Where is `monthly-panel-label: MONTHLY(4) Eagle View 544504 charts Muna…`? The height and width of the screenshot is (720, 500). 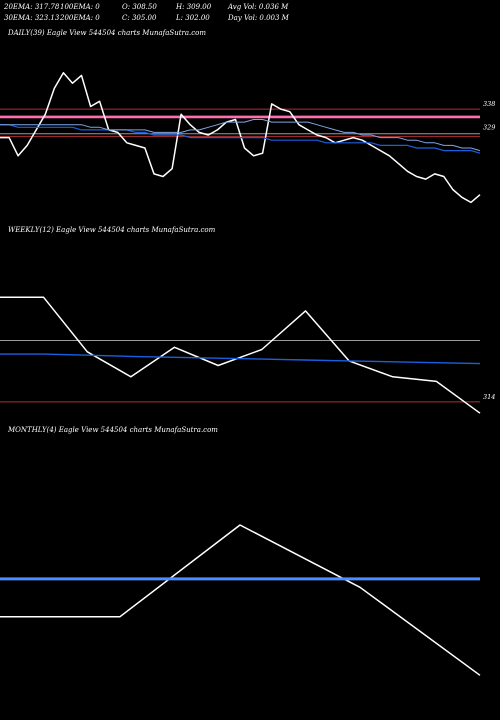 monthly-panel-label: MONTHLY(4) Eagle View 544504 charts Muna… is located at coordinates (113, 430).